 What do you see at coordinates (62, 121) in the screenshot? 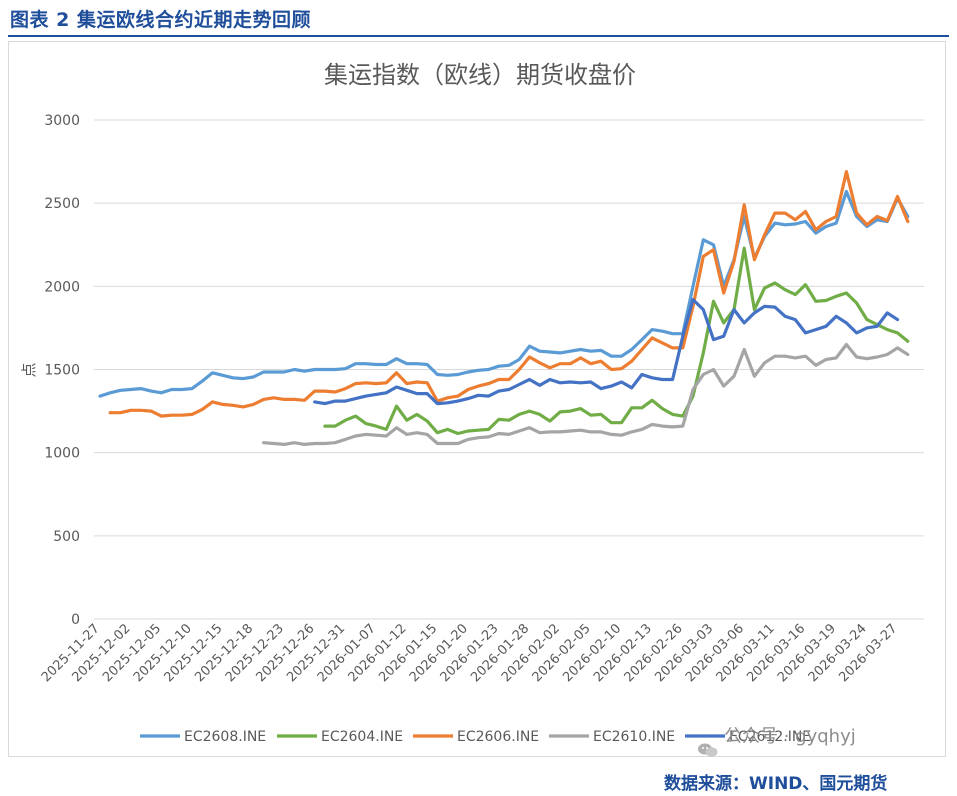
I see `y-tick-label: 3000` at bounding box center [62, 121].